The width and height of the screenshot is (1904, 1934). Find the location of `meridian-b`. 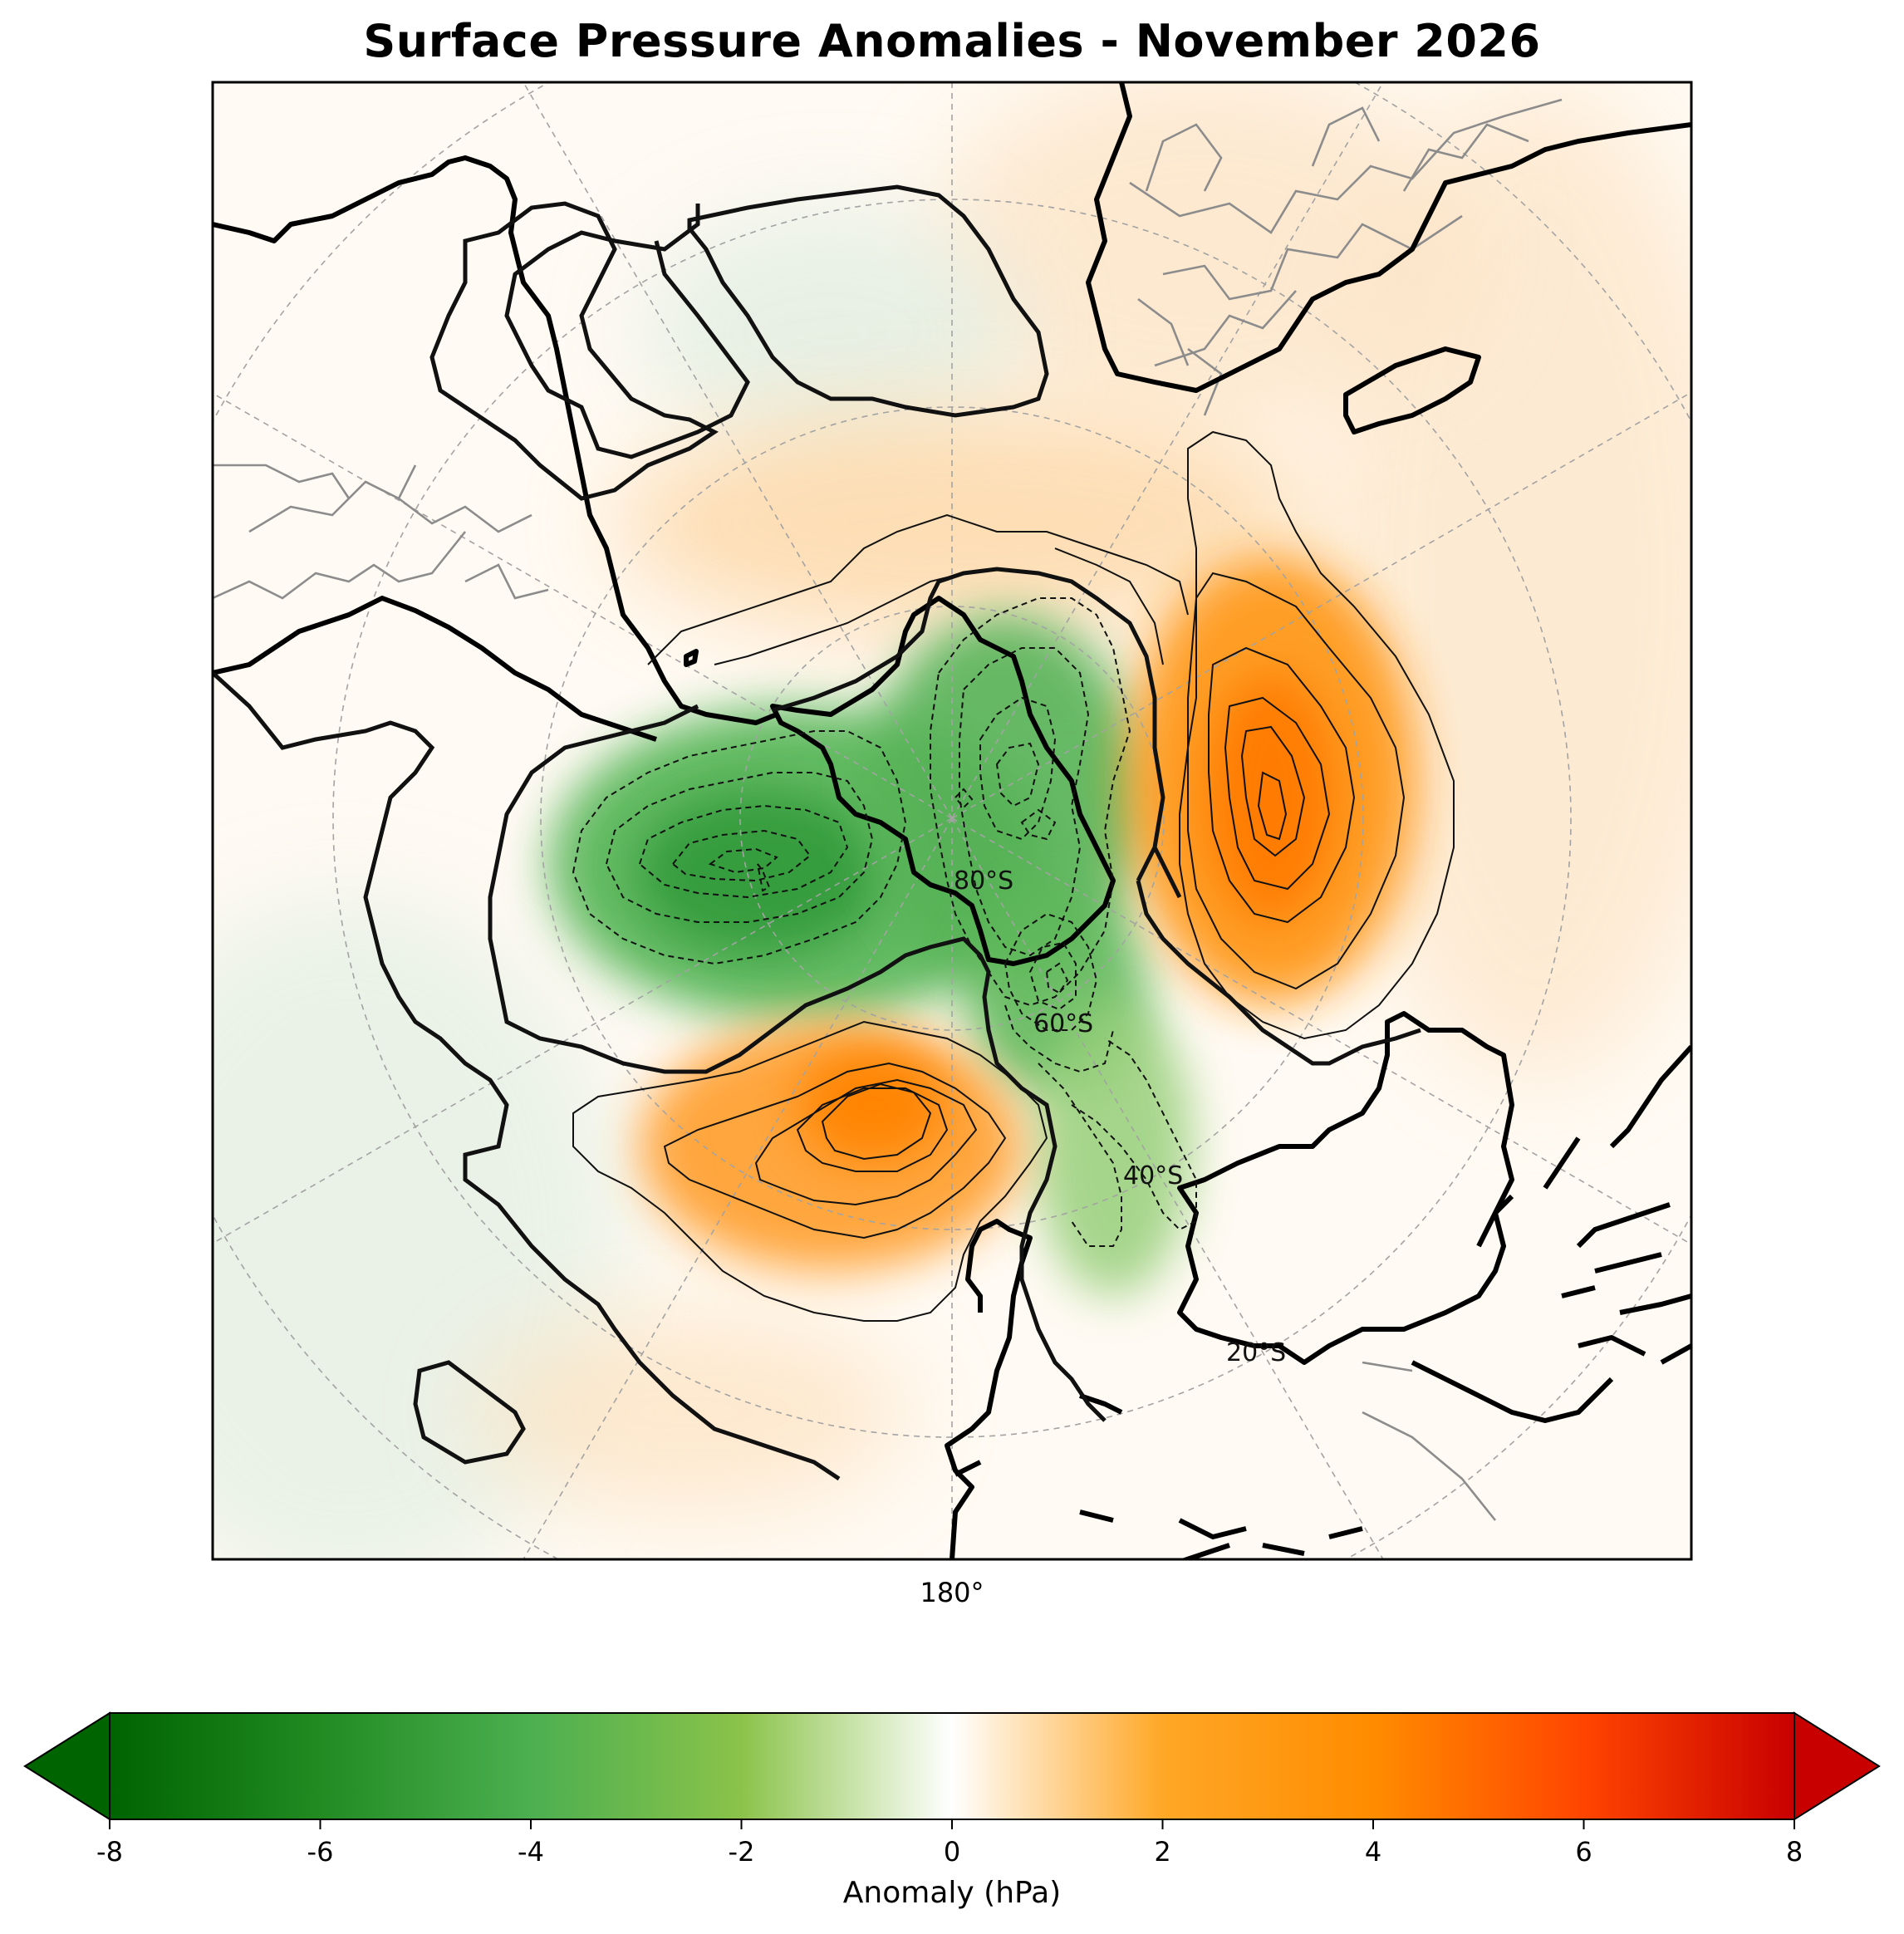

meridian-b is located at coordinates (1321, 1031).